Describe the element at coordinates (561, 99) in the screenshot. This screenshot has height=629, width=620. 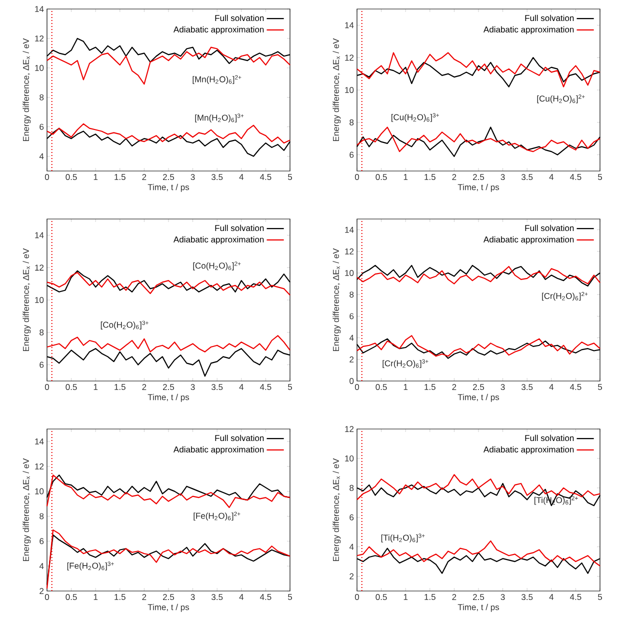
I see `annotation: [Cu(H$_{2}$O)$_{6}$]$^{2+}$` at that location.